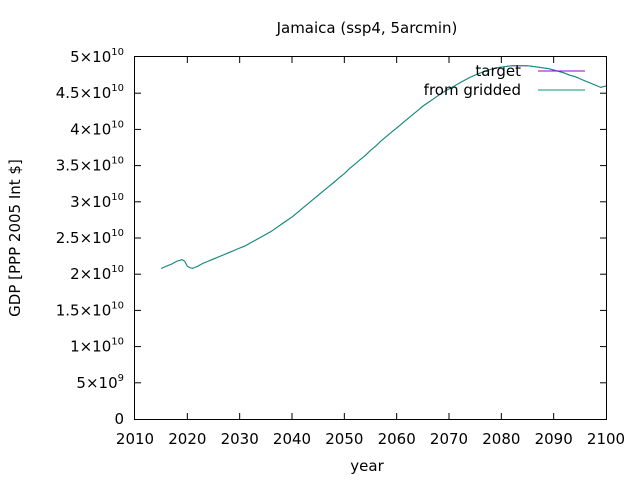 The image size is (640, 480). I want to click on y-tick-label: 3×10¹⁰, so click(97, 201).